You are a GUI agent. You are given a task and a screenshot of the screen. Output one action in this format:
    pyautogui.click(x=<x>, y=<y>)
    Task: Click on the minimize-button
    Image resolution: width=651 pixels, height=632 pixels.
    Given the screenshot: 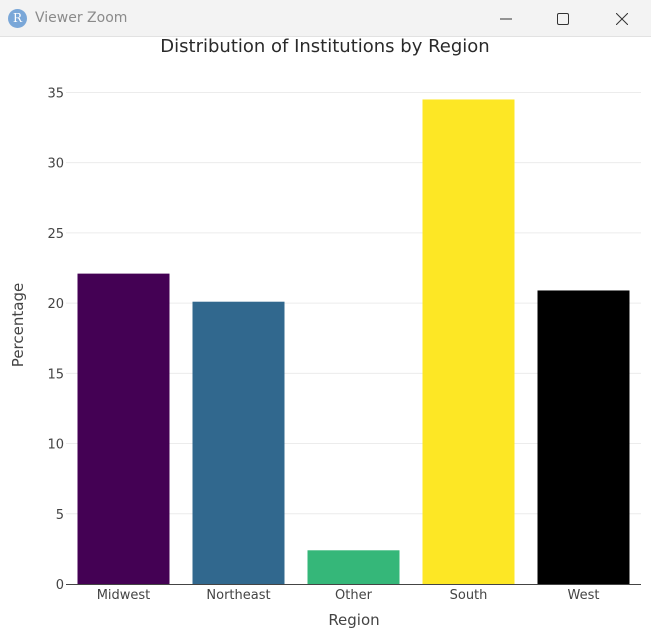 What is the action you would take?
    pyautogui.click(x=506, y=18)
    